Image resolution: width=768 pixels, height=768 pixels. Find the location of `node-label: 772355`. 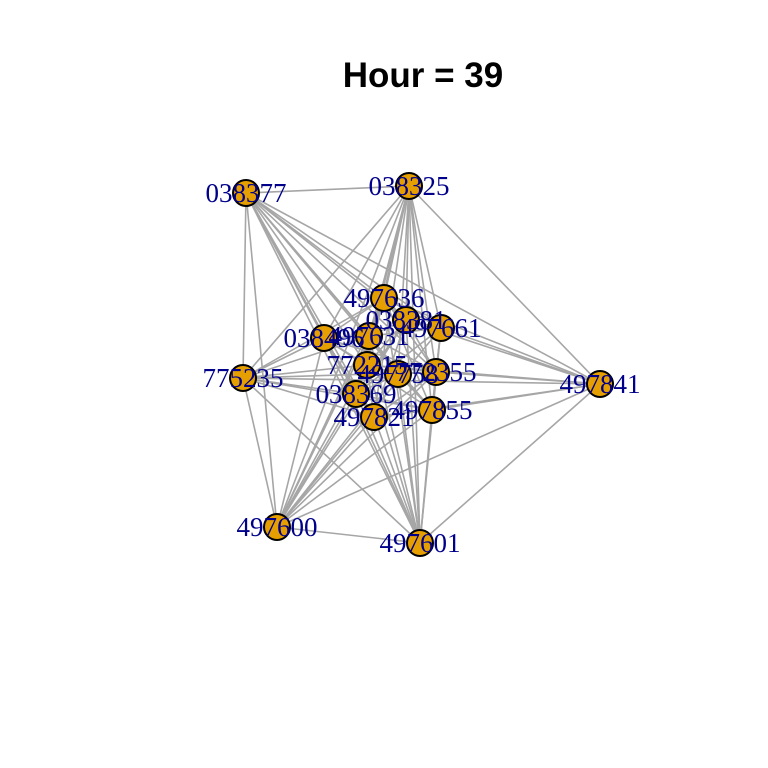

node-label: 772355 is located at coordinates (436, 372).